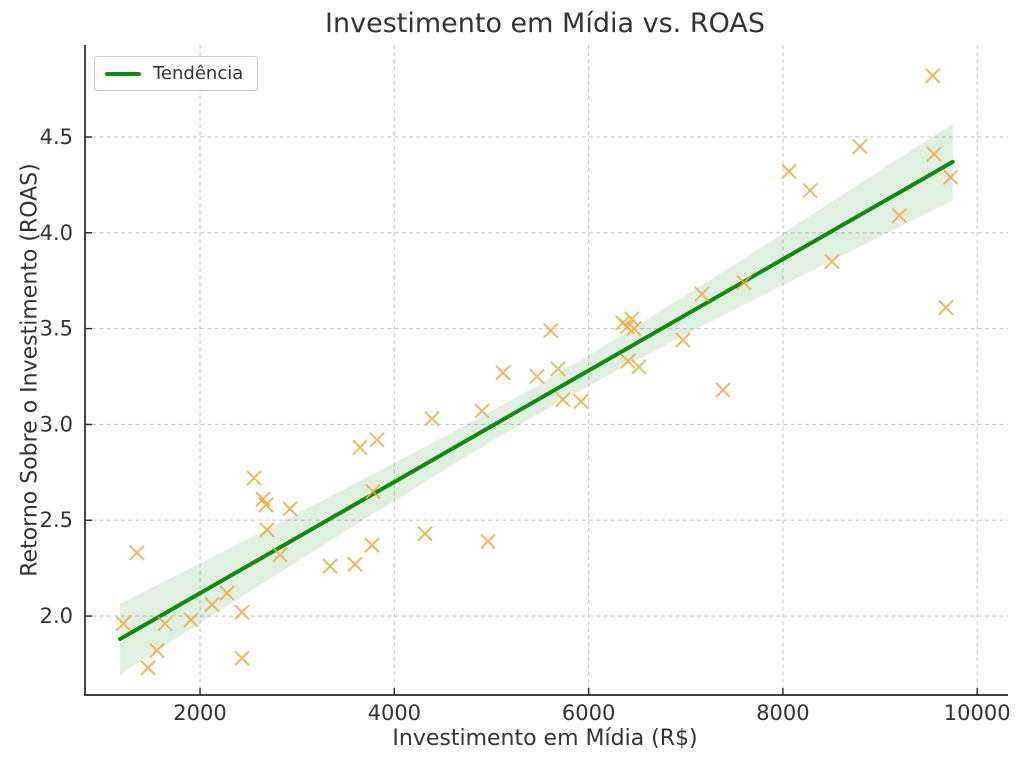 This screenshot has width=1024, height=766. Describe the element at coordinates (977, 713) in the screenshot. I see `x-tick-label: 10000` at that location.